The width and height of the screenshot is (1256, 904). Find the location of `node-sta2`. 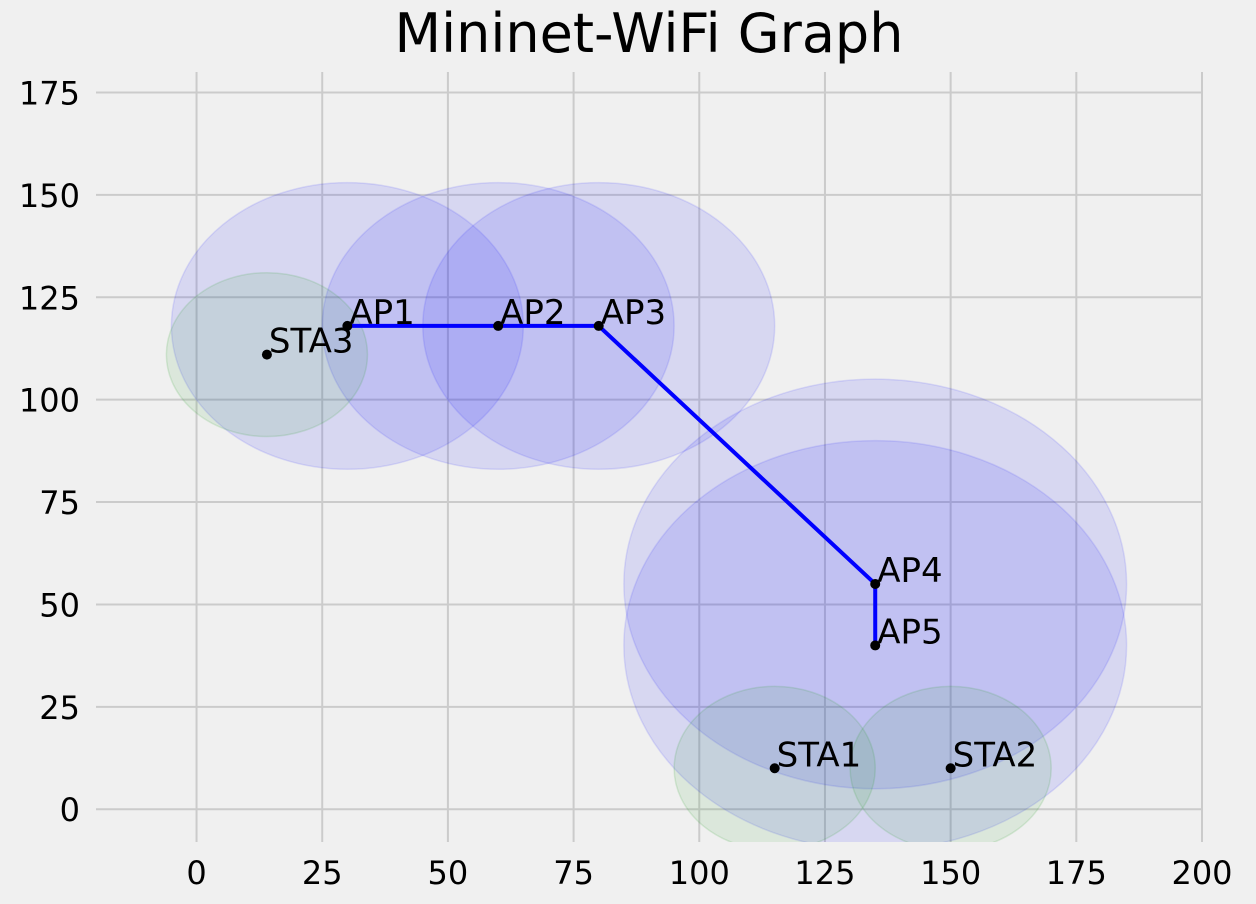

node-sta2 is located at coordinates (950, 768).